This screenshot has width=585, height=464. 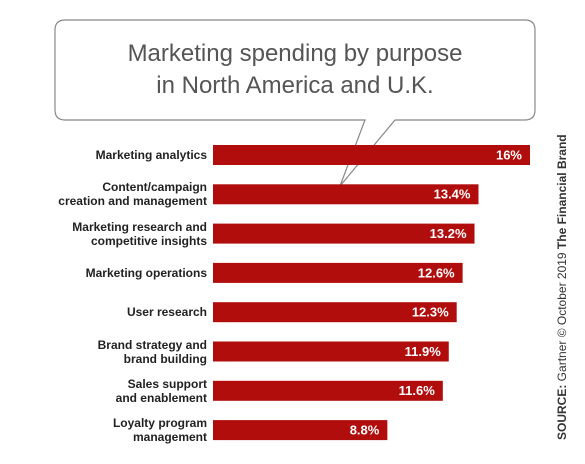 What do you see at coordinates (423, 351) in the screenshot?
I see `value-label: 11.9%` at bounding box center [423, 351].